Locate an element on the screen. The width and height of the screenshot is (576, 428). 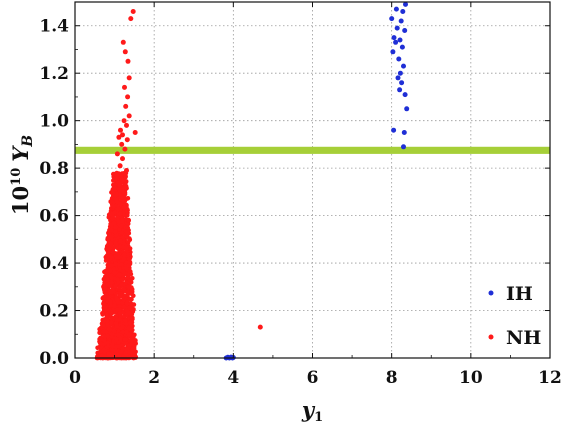
y-axis-title: 1010 YB is located at coordinates (22, 175).